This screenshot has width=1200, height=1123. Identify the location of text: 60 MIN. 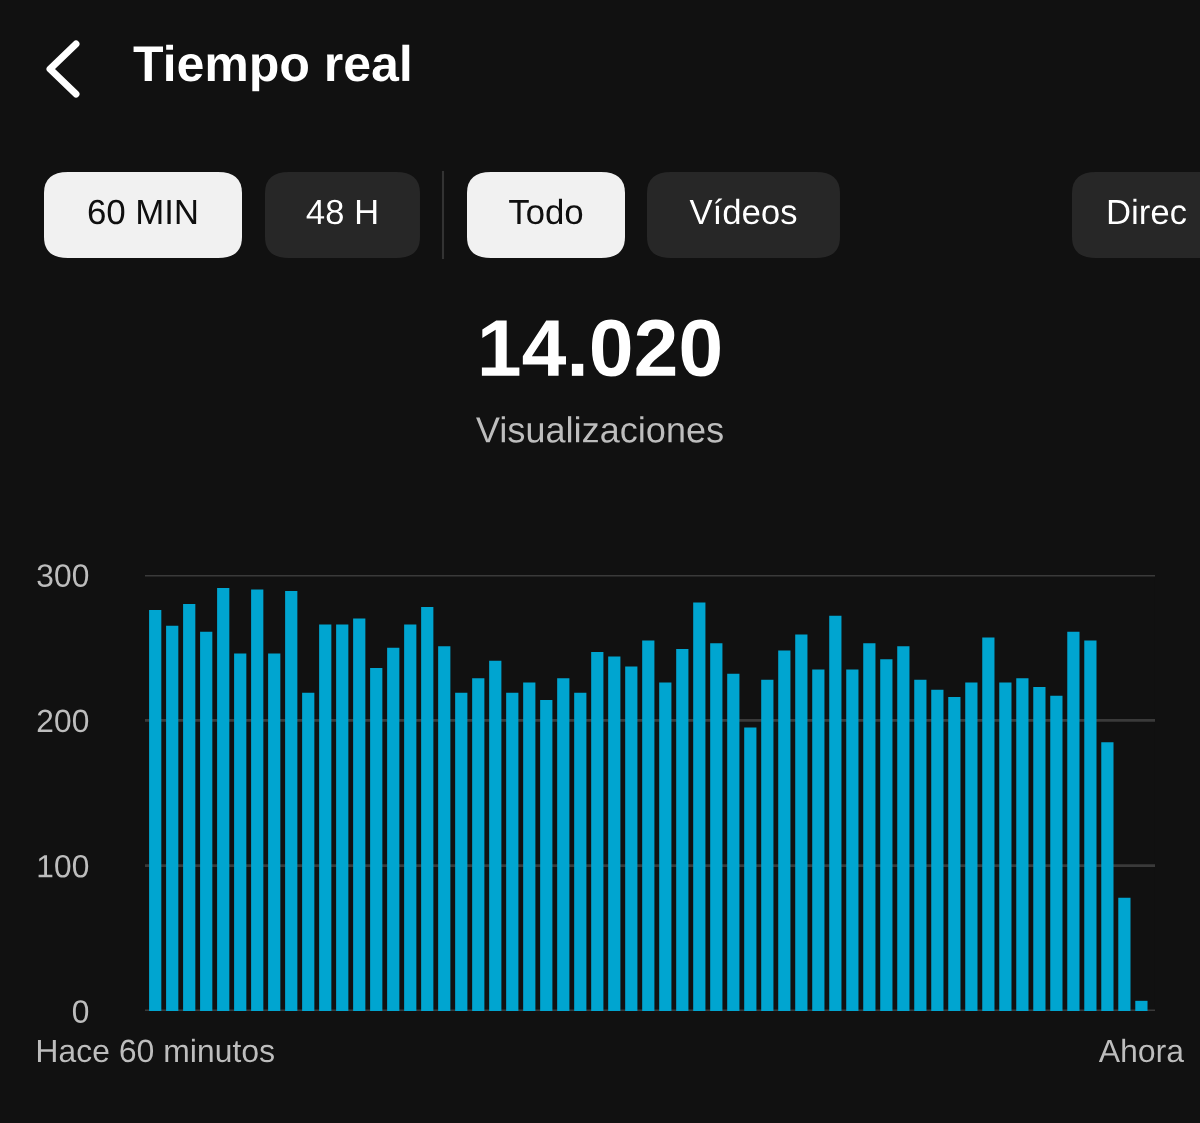
(142, 212).